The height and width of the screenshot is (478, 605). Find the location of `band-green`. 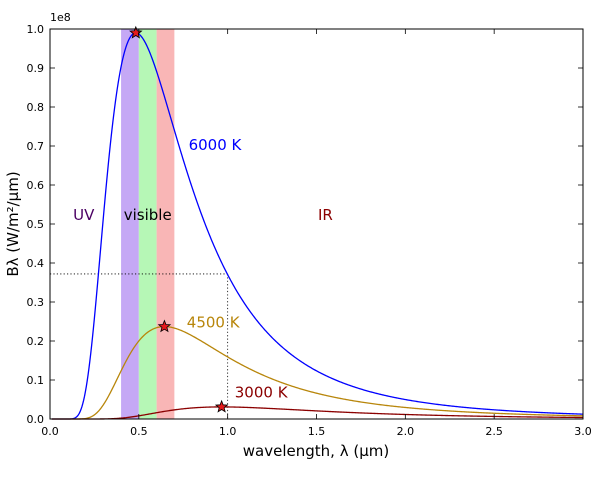

band-green is located at coordinates (147, 224).